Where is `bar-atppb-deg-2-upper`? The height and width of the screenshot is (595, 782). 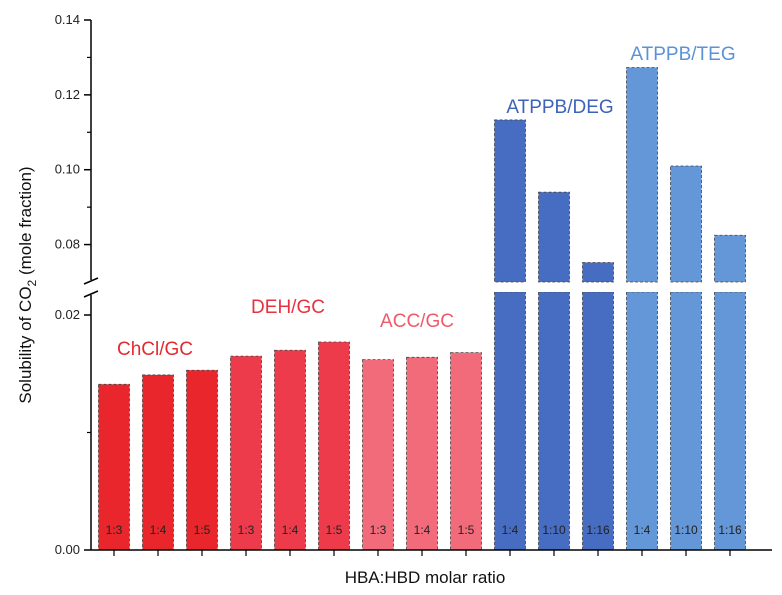
bar-atppb-deg-2-upper is located at coordinates (598, 272).